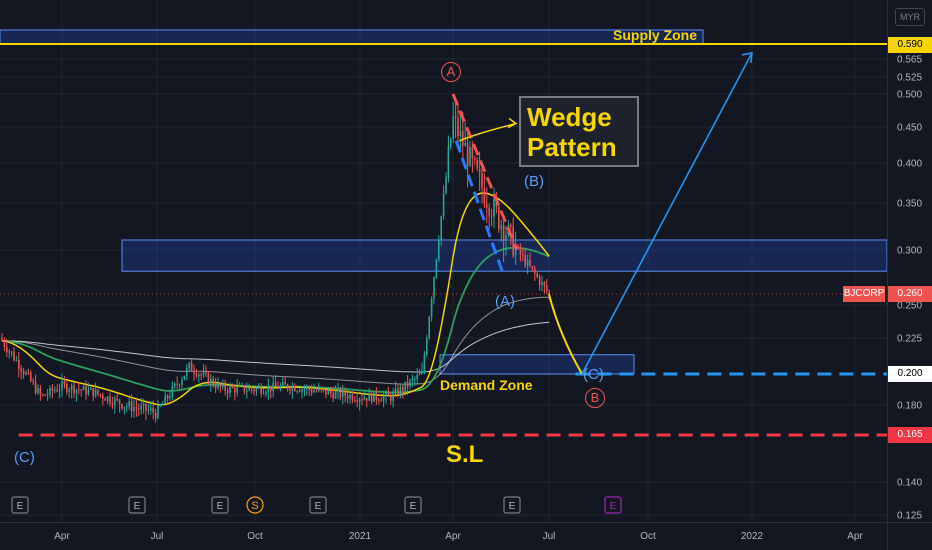 This screenshot has width=932, height=550. I want to click on projection-arrowhead, so click(747, 57).